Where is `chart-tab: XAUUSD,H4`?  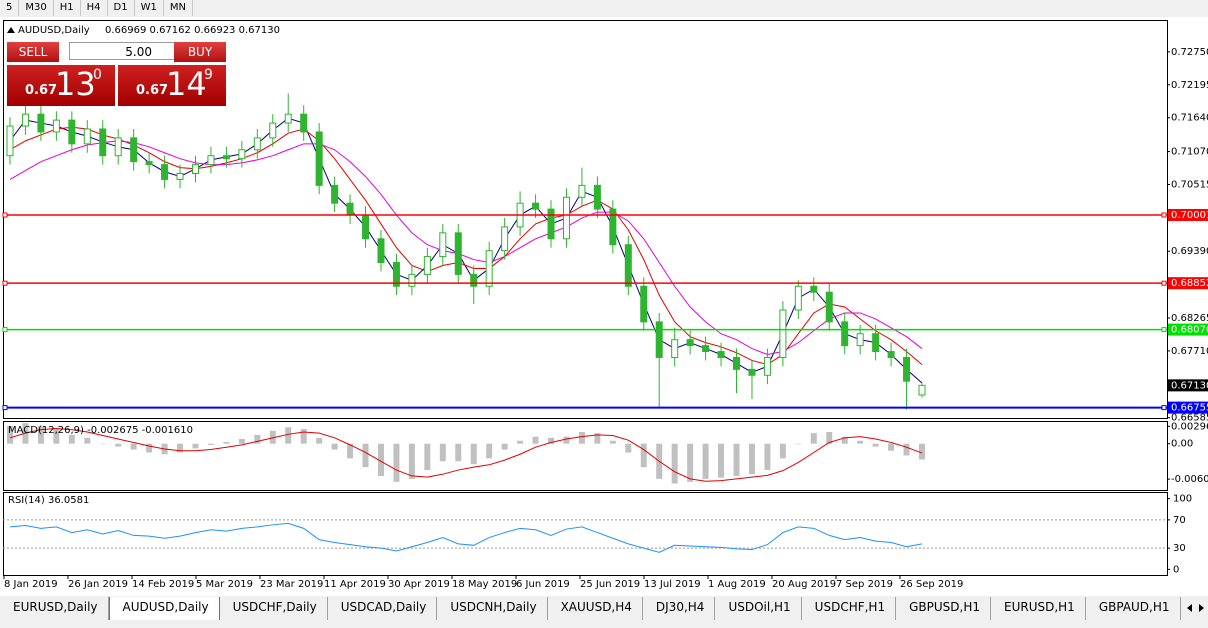 chart-tab: XAUUSD,H4 is located at coordinates (595, 608).